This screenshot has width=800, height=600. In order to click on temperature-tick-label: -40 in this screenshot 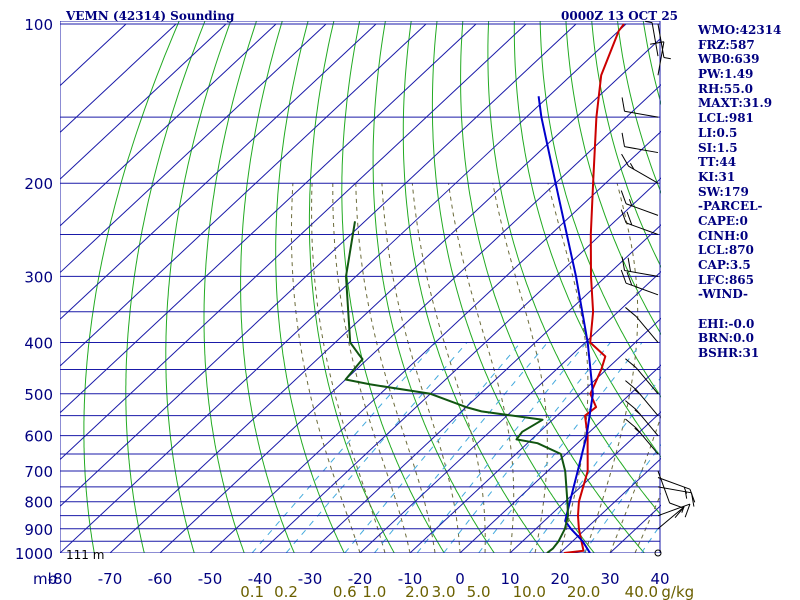, I will do `click(260, 579)`.